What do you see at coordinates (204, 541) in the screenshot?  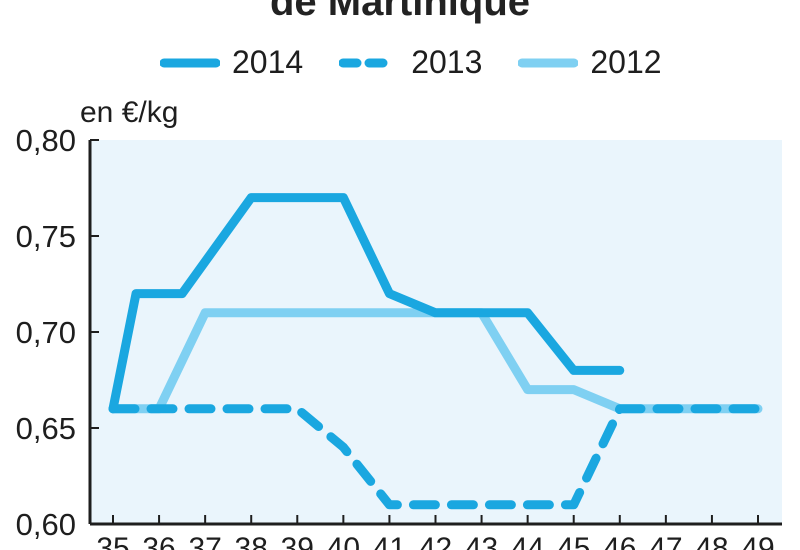 I see `x-tick-label: 37` at bounding box center [204, 541].